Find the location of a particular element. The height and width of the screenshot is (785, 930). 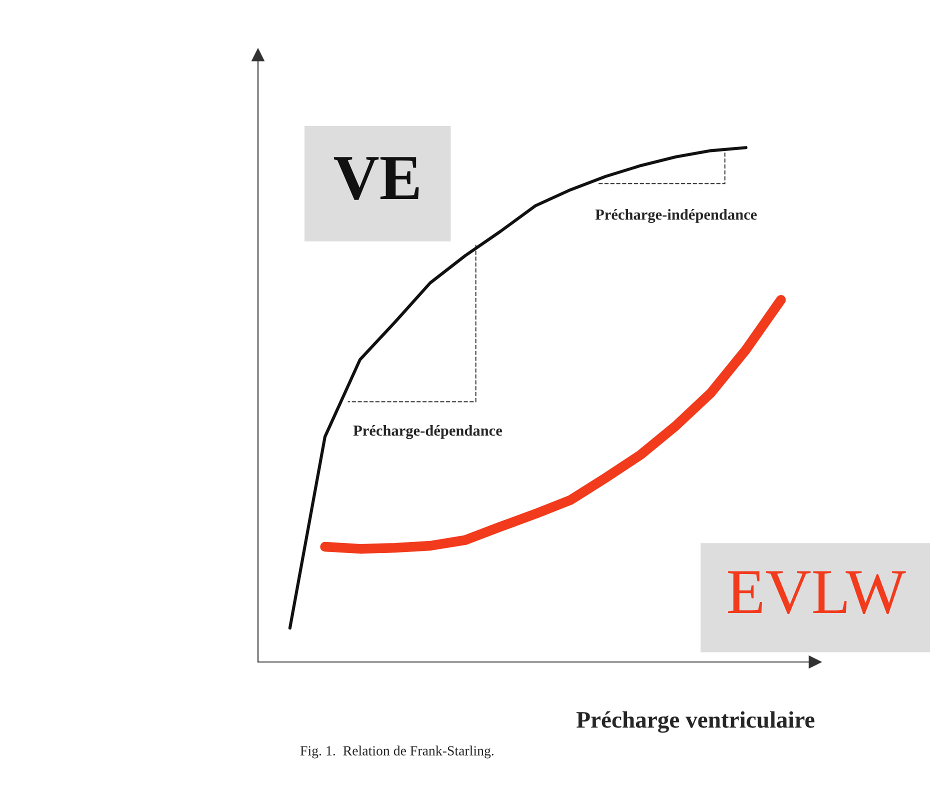

text: EVLW is located at coordinates (817, 592).